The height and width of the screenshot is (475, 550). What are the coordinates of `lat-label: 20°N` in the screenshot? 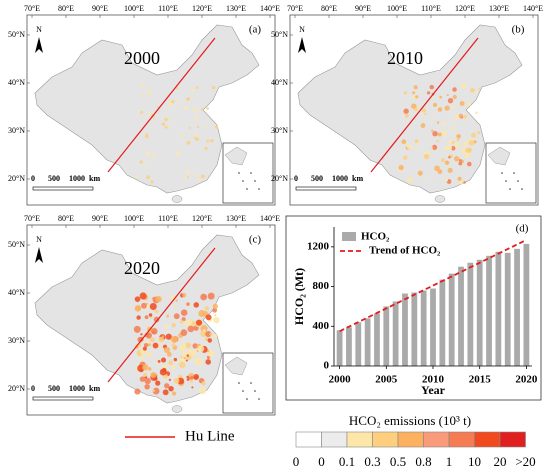 It's located at (279, 178).